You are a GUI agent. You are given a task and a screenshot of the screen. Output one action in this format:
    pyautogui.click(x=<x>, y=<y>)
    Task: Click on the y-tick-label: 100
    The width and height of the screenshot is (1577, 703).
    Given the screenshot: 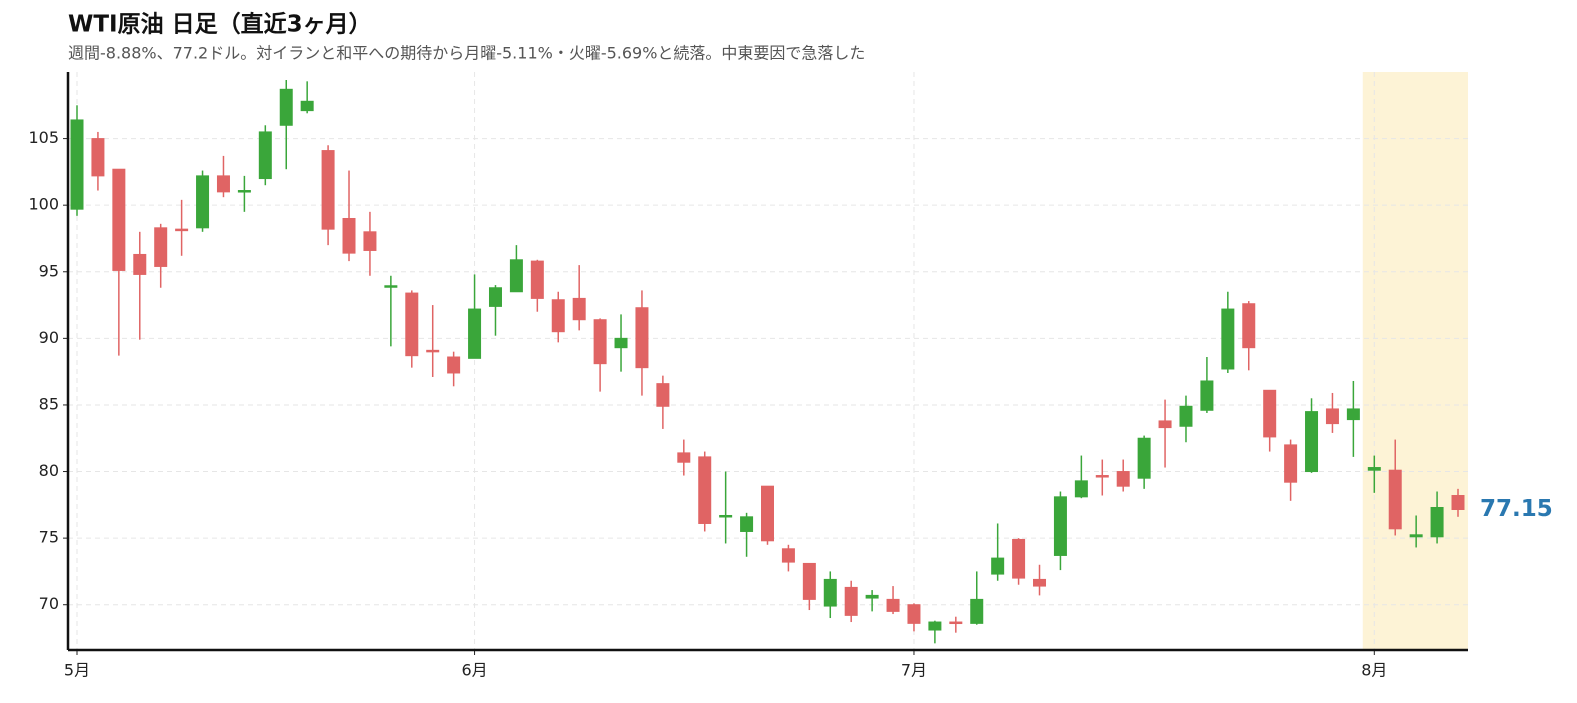 What is the action you would take?
    pyautogui.click(x=43, y=204)
    